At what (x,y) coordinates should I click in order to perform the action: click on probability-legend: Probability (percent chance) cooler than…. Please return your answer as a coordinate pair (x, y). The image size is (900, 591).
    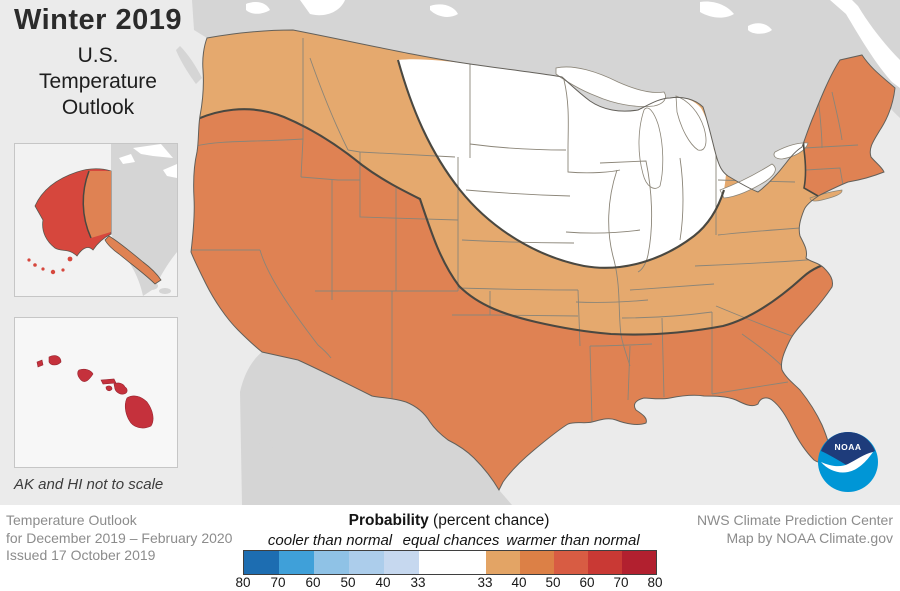
    Looking at the image, I should click on (448, 548).